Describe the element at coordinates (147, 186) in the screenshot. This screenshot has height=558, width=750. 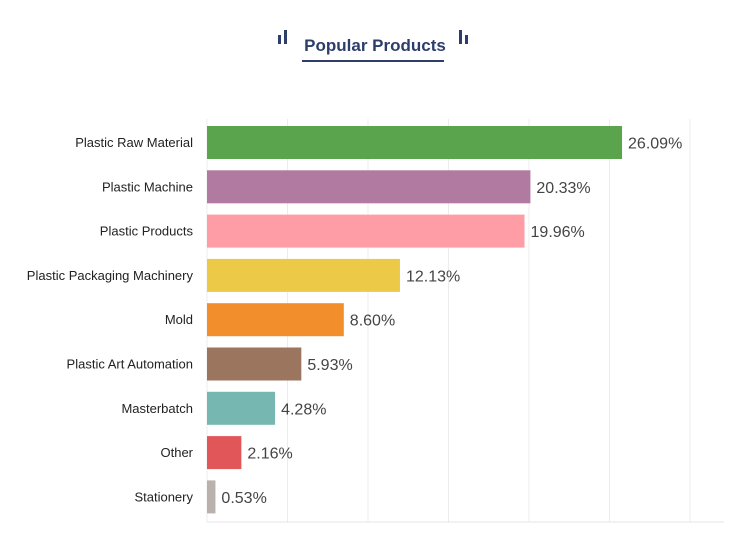
I see `category-label: Plastic Machine` at that location.